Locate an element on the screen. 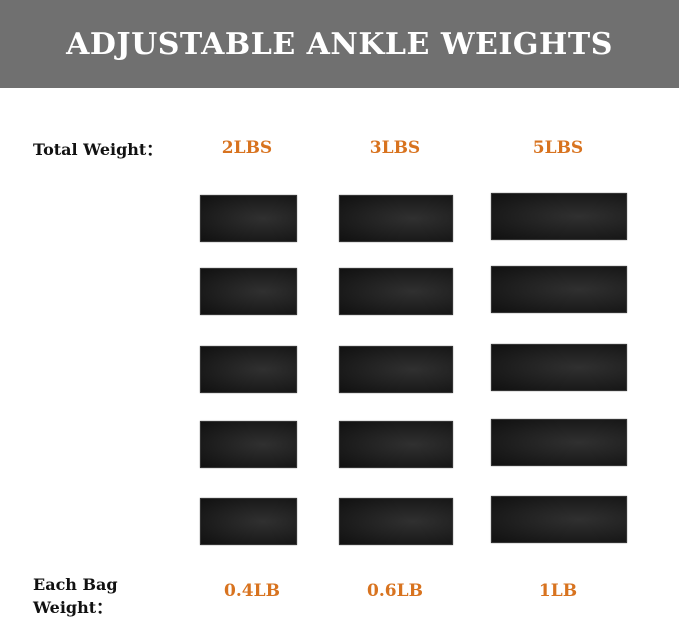 The width and height of the screenshot is (679, 622). total-weight-2lbs: 2LBS is located at coordinates (247, 148).